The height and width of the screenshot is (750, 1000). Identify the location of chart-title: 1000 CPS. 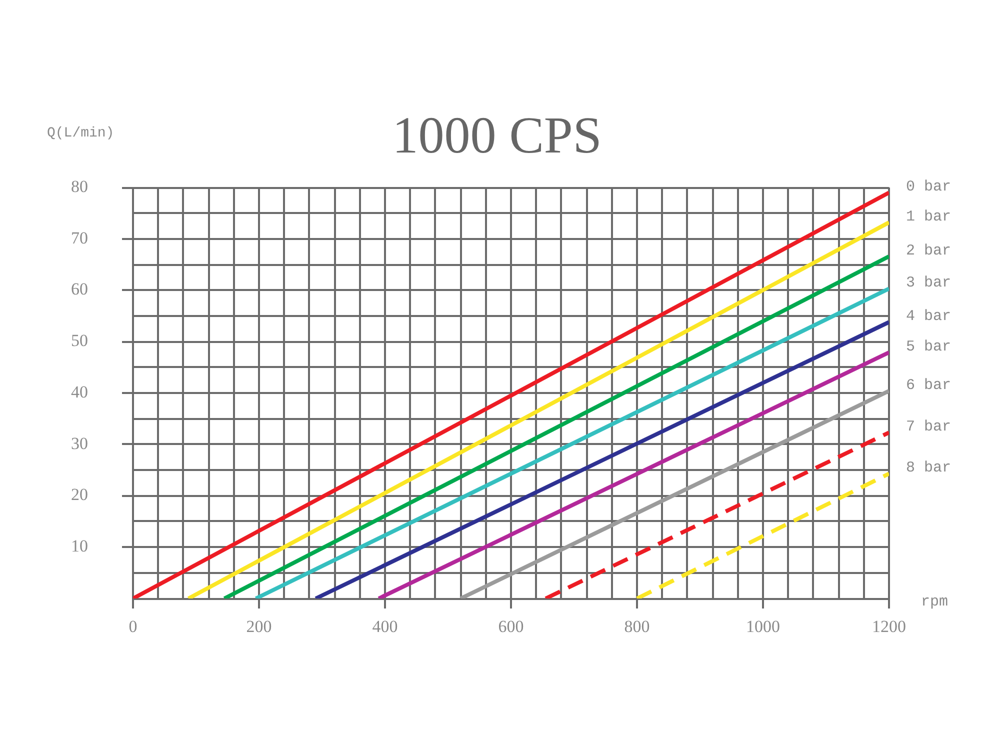
(497, 136).